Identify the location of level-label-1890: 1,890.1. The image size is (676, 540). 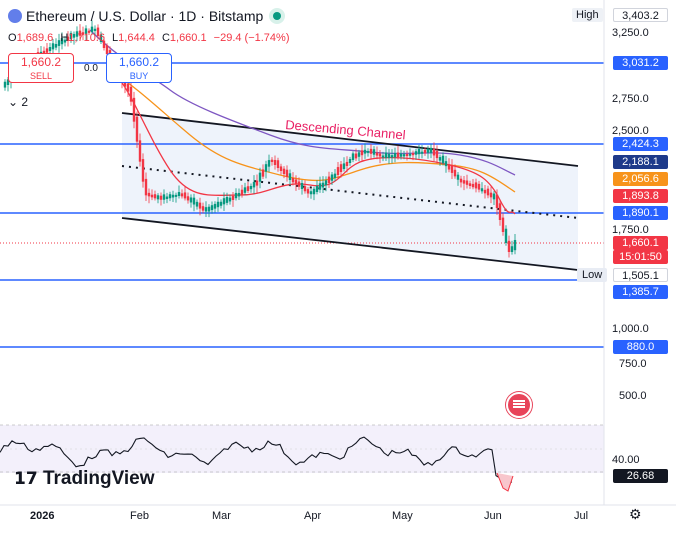
(640, 213).